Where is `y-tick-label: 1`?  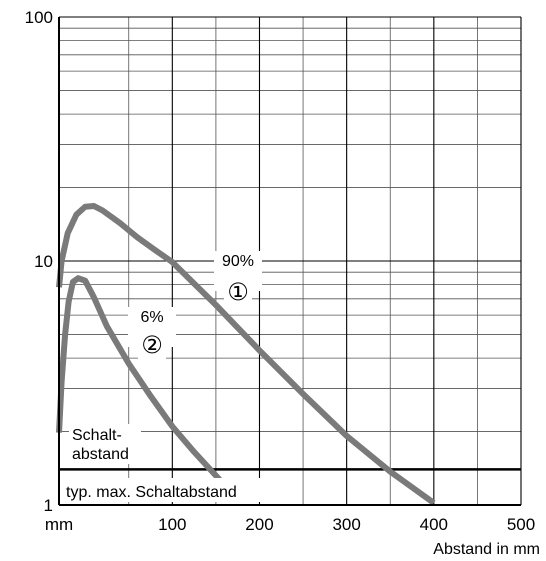
y-tick-label: 1 is located at coordinates (48, 505).